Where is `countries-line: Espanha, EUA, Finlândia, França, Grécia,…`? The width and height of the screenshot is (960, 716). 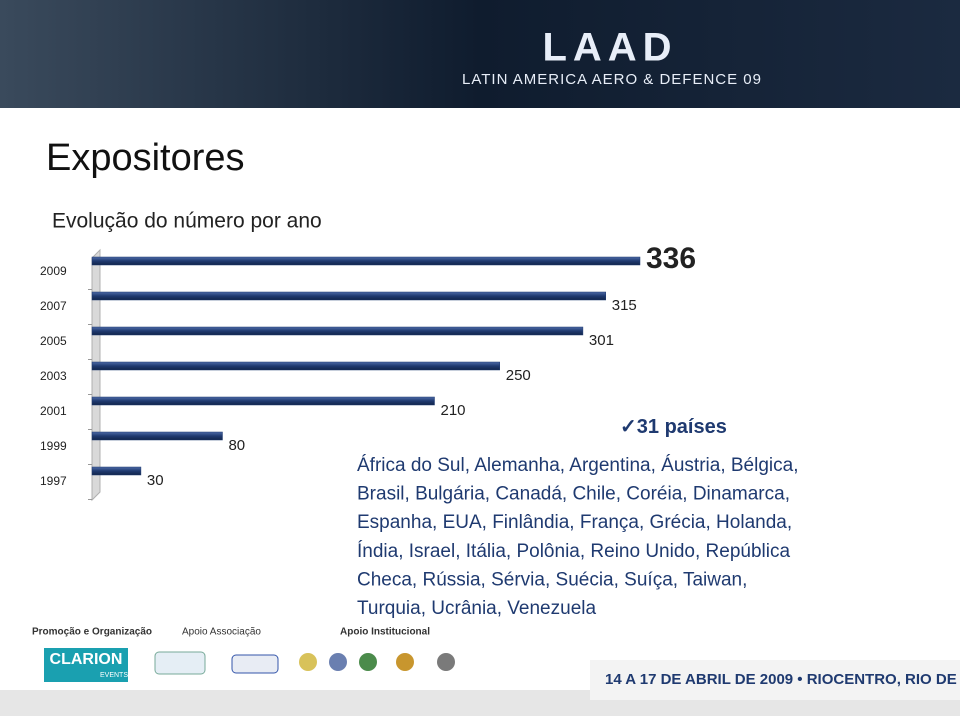 countries-line: Espanha, EUA, Finlândia, França, Grécia,… is located at coordinates (574, 522).